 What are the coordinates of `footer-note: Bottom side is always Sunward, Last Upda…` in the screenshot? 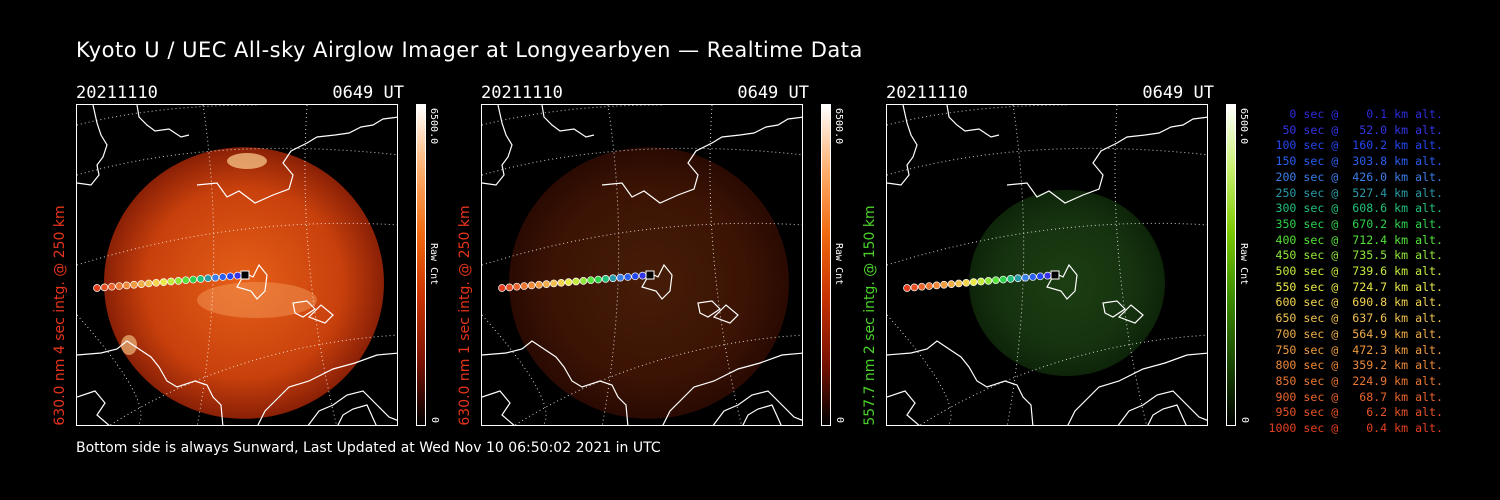 It's located at (368, 448).